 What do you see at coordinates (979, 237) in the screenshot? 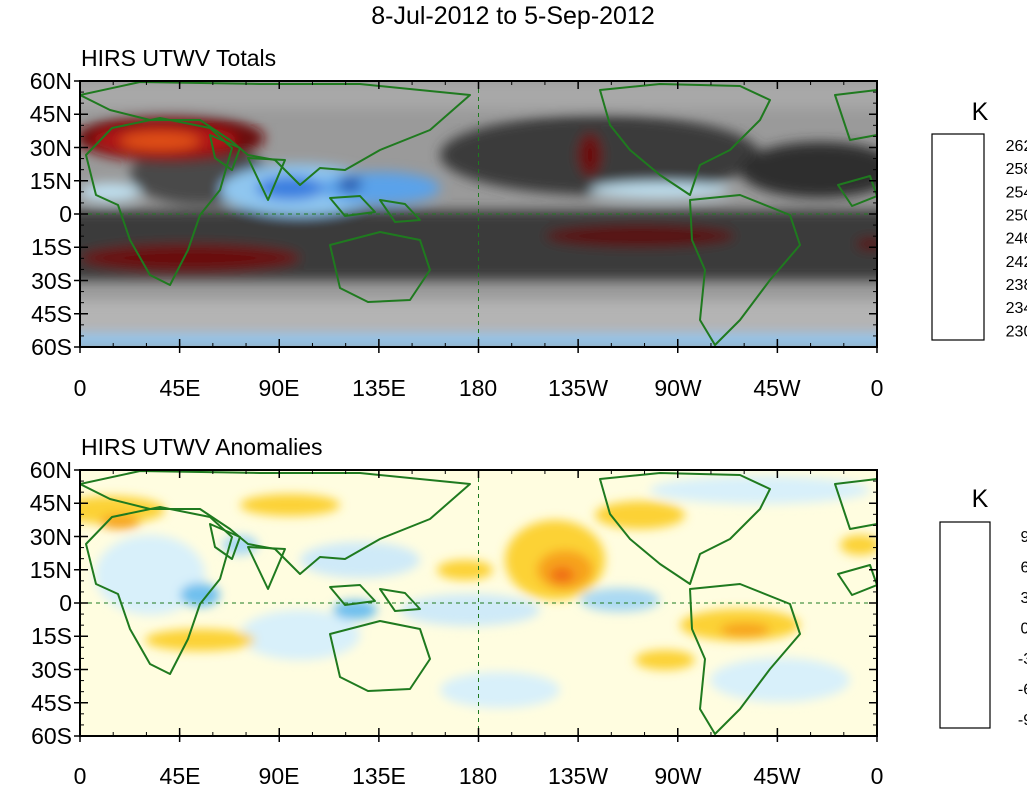
I see `totals-colorbar: 262 258 254 250 246 242 238 234 230` at bounding box center [979, 237].